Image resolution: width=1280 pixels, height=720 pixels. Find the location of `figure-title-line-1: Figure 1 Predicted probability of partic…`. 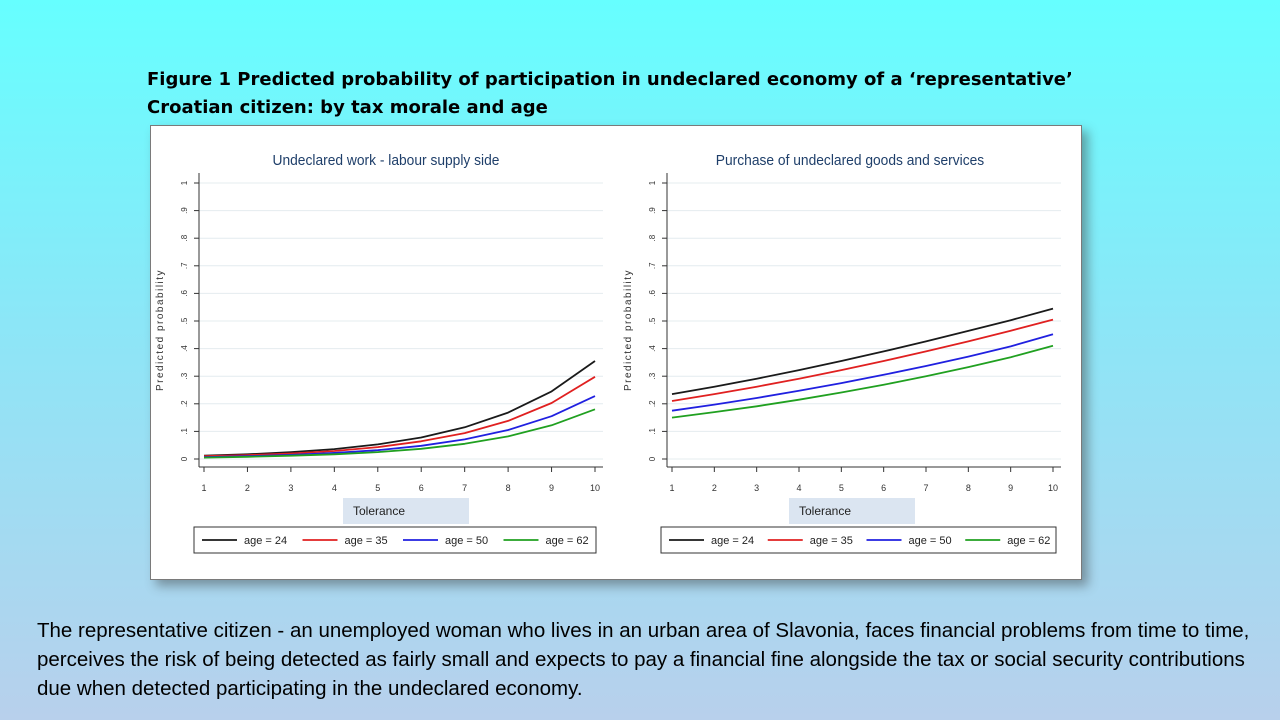

figure-title-line-1: Figure 1 Predicted probability of partic… is located at coordinates (610, 79).